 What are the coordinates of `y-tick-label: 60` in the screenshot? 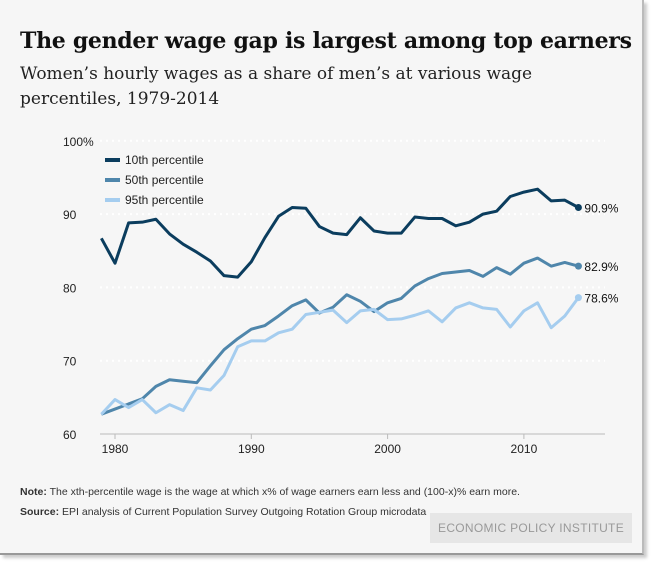 It's located at (70, 435).